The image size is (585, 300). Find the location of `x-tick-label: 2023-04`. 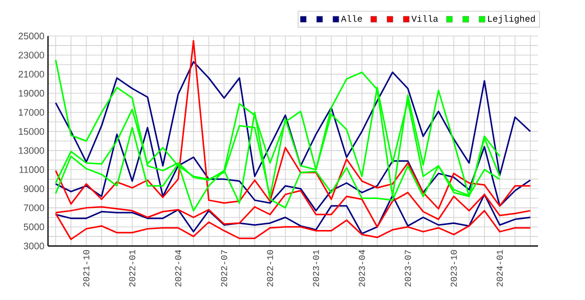

x-tick-label: 2023-04 is located at coordinates (361, 268).